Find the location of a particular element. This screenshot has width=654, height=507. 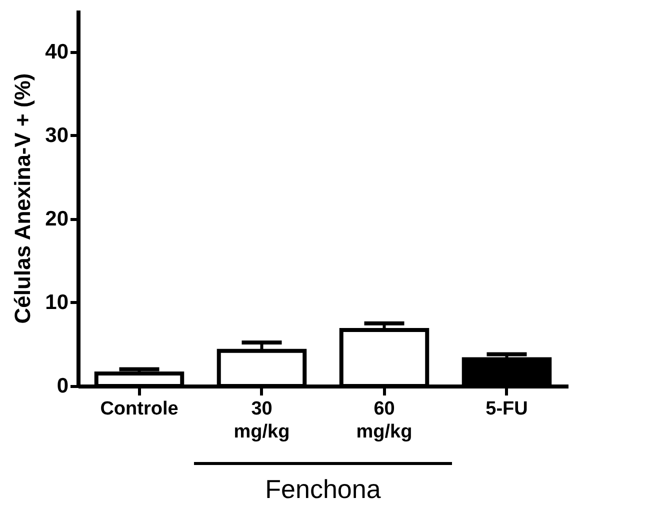

x-tick-label: 30 mg/kg is located at coordinates (262, 420).